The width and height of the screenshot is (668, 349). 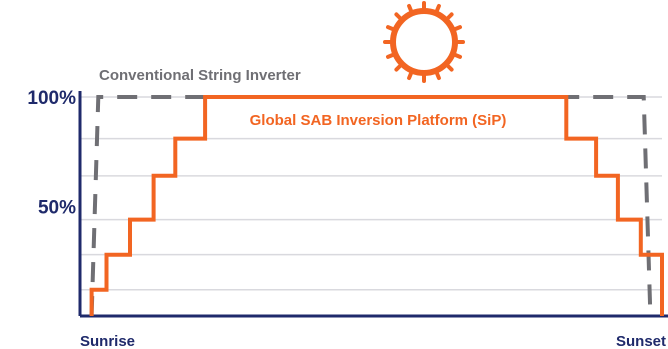 What do you see at coordinates (107, 341) in the screenshot?
I see `x-tick-label-sunrise: Sunrise` at bounding box center [107, 341].